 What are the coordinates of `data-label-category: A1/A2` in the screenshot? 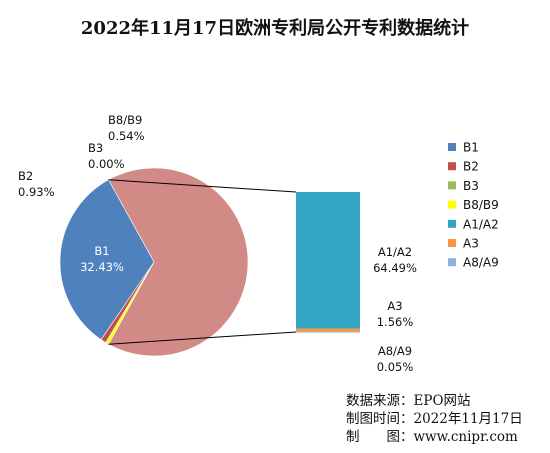 It's located at (395, 252).